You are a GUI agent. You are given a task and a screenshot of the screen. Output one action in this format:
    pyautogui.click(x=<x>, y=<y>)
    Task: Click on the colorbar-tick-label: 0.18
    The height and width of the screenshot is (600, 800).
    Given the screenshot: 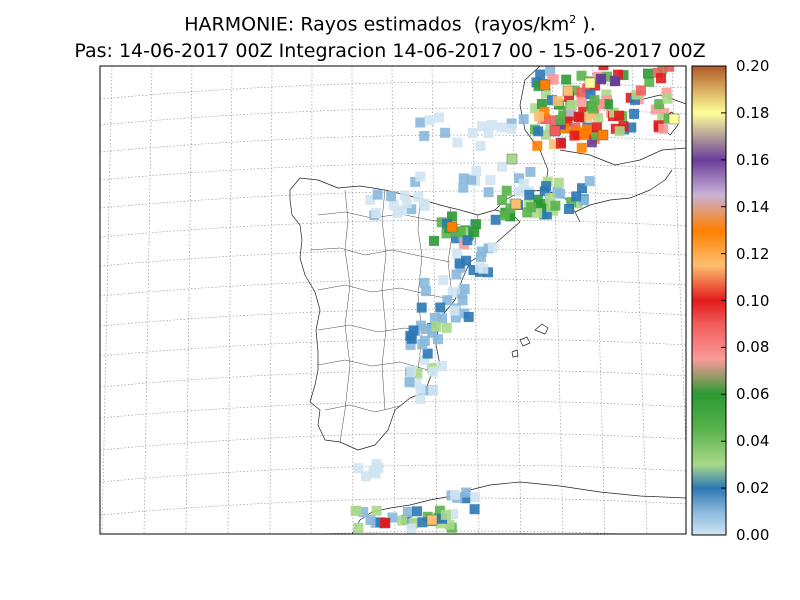 What is the action you would take?
    pyautogui.click(x=753, y=112)
    